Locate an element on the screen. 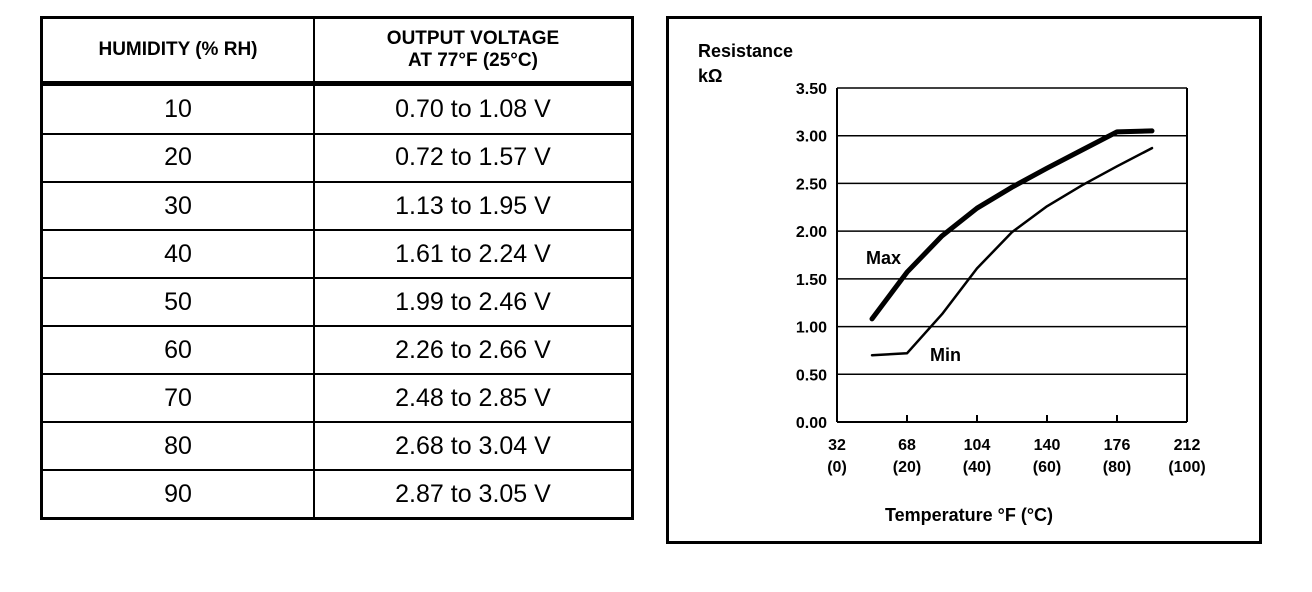 Image resolution: width=1312 pixels, height=592 pixels. table-row: 80 2.68 to 3.04 V is located at coordinates (337, 446).